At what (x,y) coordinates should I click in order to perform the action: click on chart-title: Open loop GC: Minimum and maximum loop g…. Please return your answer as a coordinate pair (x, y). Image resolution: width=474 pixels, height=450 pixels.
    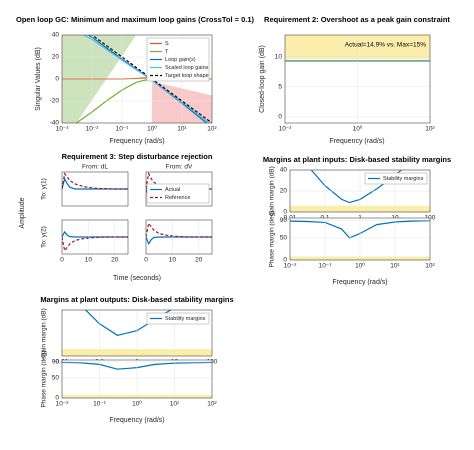
    Looking at the image, I should click on (135, 19).